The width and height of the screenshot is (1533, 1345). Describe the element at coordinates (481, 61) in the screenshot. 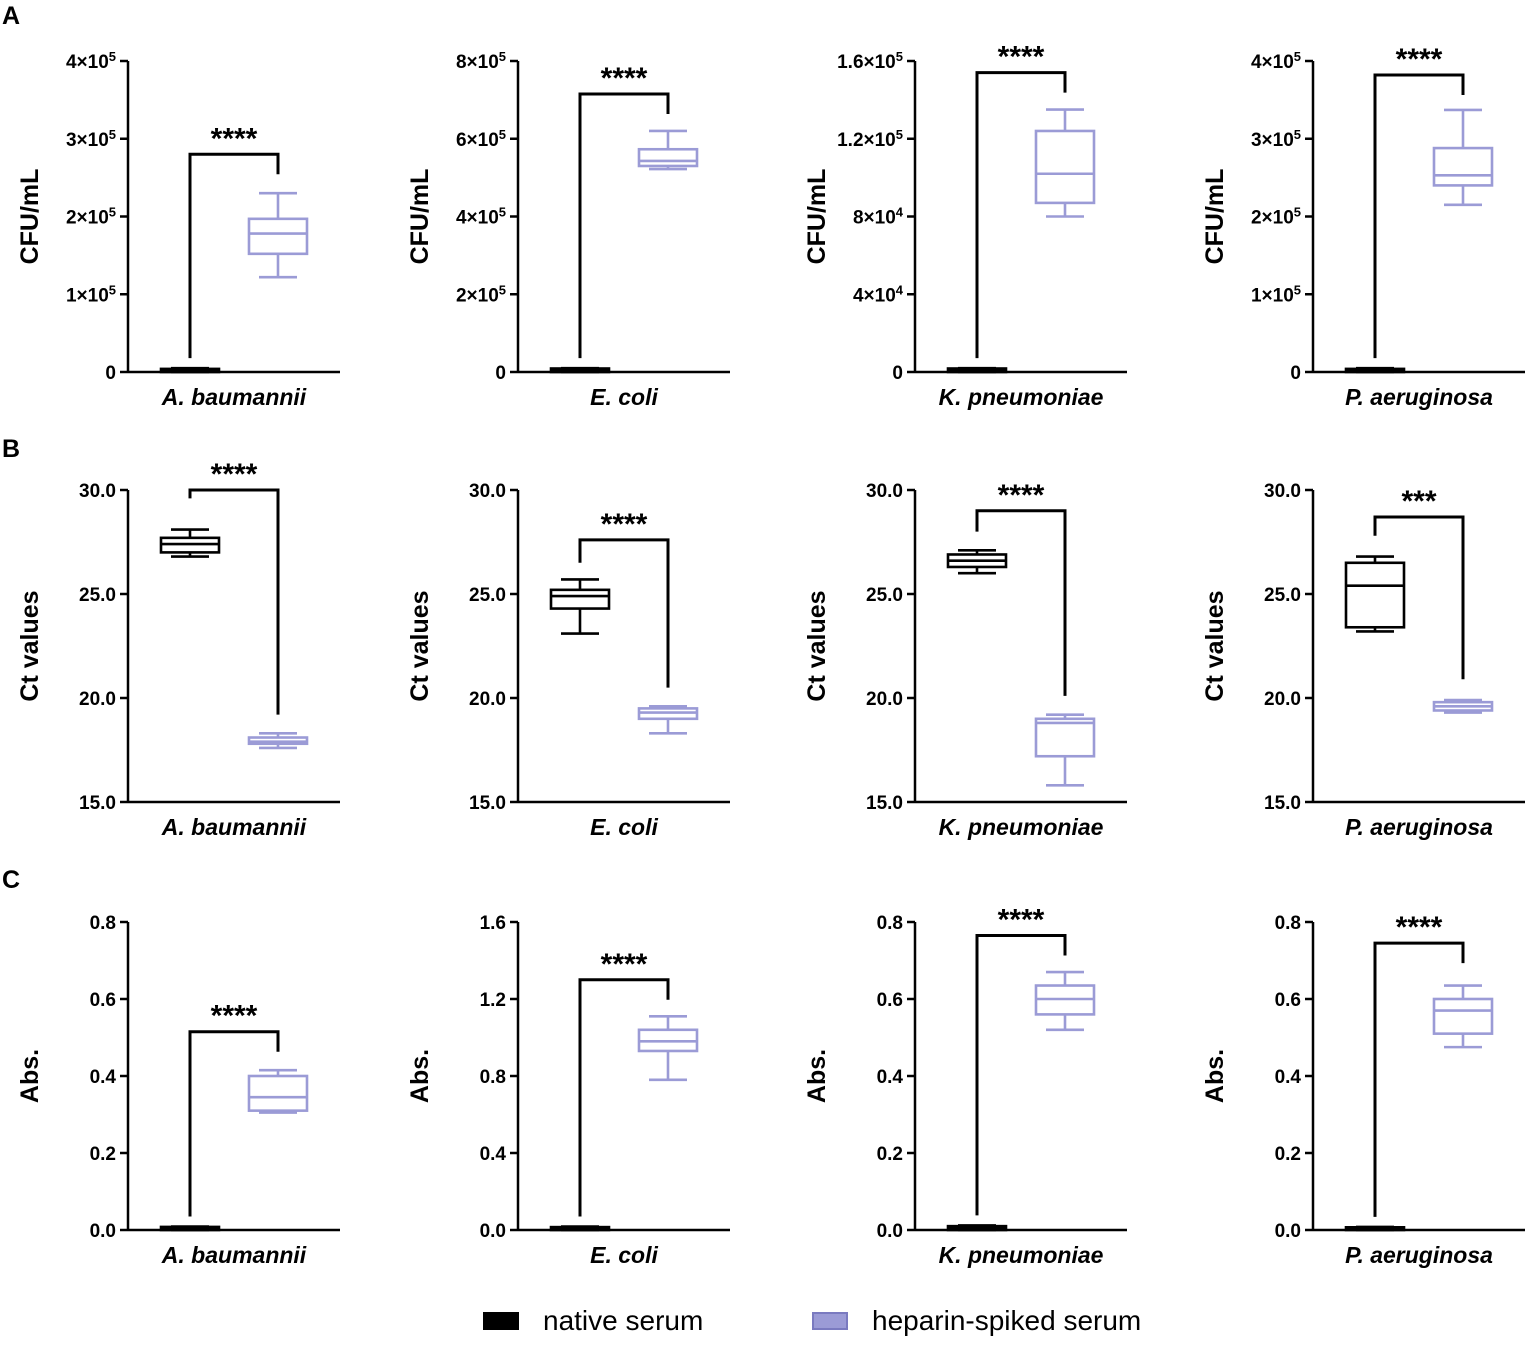

I see `chart-A2-y-tick-label: 8×10⁵` at that location.